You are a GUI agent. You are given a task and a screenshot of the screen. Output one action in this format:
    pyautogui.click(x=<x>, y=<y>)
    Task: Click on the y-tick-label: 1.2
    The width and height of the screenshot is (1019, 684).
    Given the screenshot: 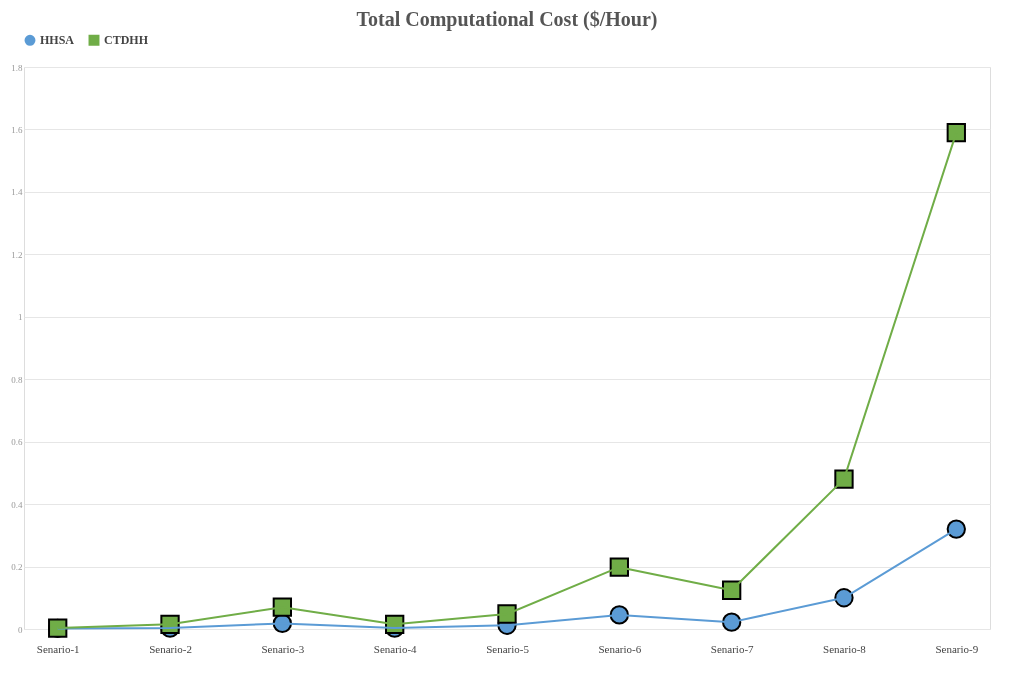 What is the action you would take?
    pyautogui.click(x=17, y=254)
    